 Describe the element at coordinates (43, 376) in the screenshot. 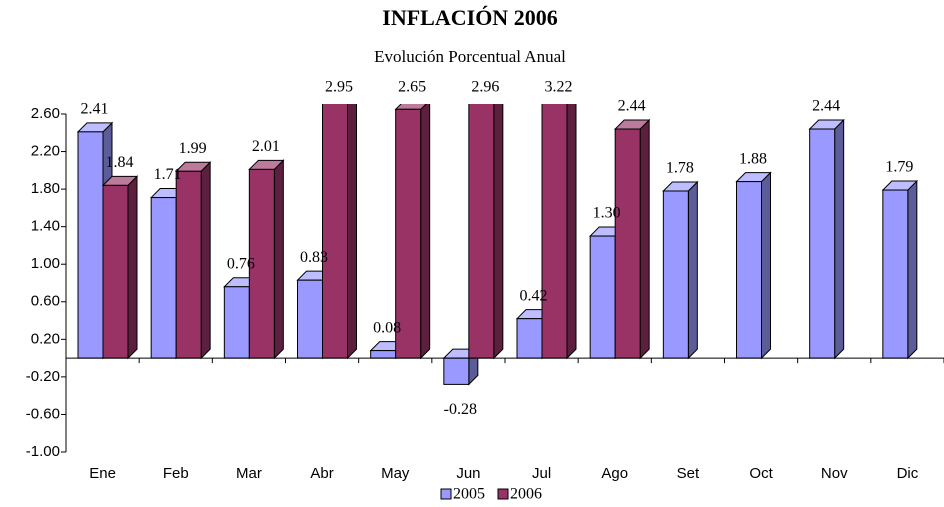

I see `y-tick-label: -0.20` at that location.